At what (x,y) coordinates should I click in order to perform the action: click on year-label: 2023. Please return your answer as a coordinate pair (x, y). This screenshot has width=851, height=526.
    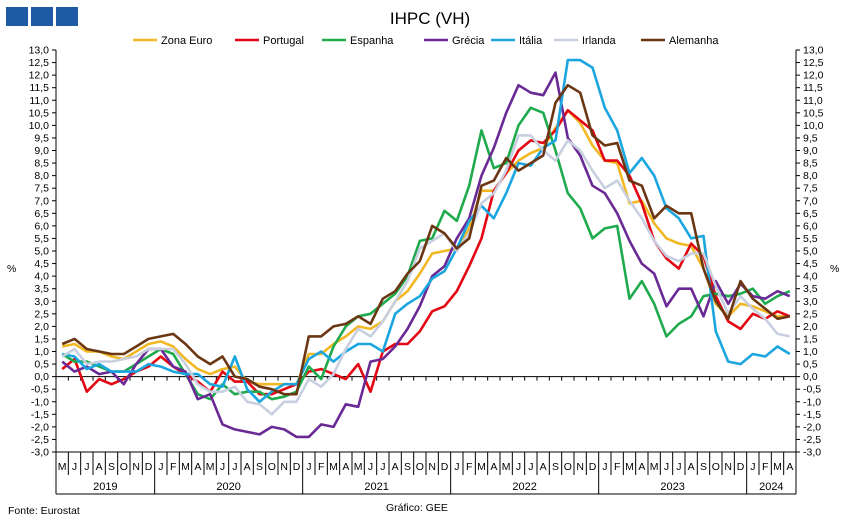
    Looking at the image, I should click on (672, 487).